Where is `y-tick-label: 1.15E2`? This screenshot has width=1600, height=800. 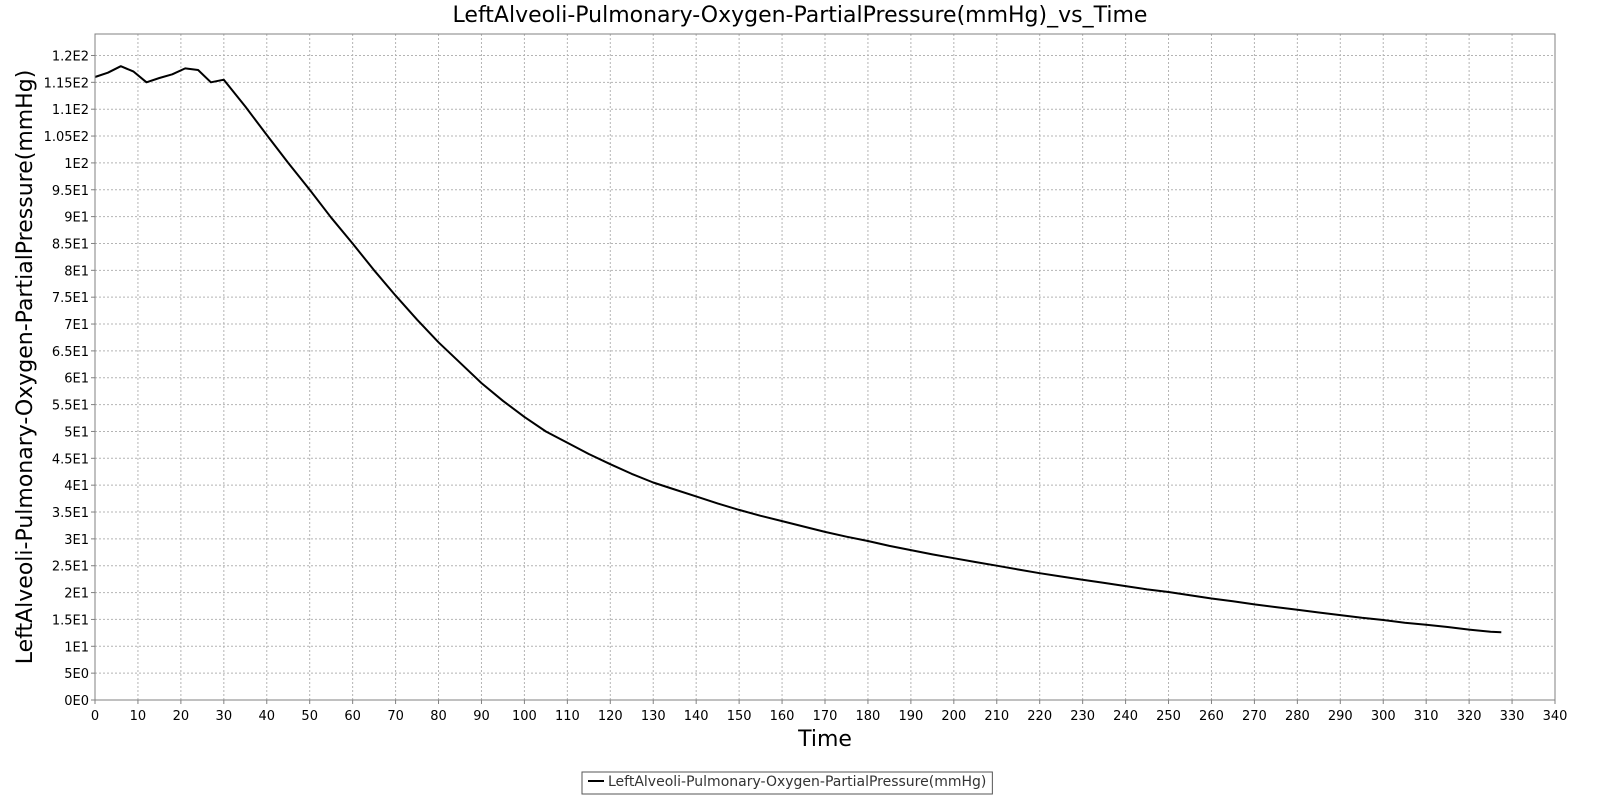
y-tick-label: 1.15E2 is located at coordinates (66, 83).